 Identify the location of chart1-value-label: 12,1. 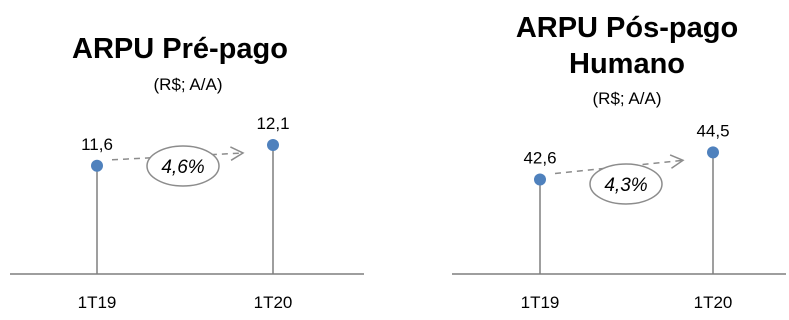
(272, 123).